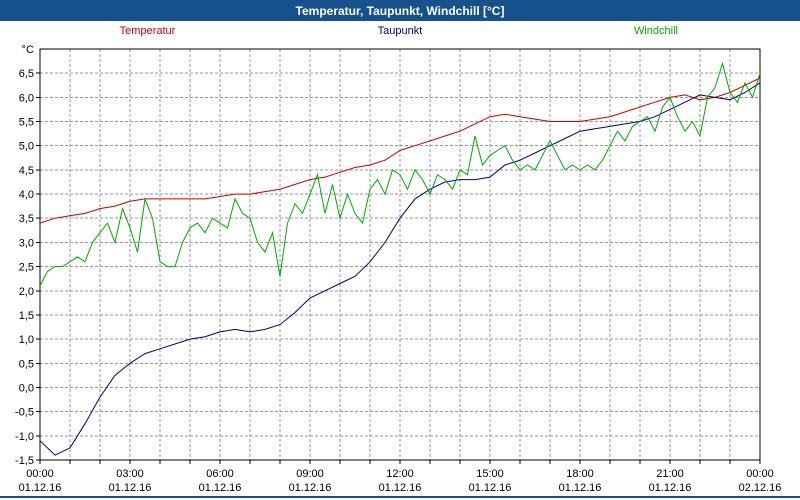 This screenshot has width=800, height=500. Describe the element at coordinates (24, 413) in the screenshot. I see `y-tick-label: -0,5` at that location.